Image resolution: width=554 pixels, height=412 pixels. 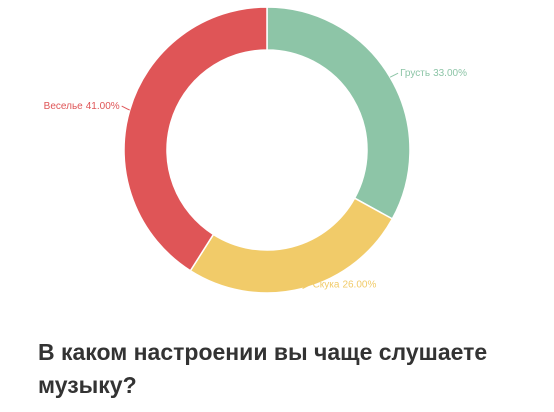 I want to click on slice-label: Грусть 33.00%, so click(x=433, y=73).